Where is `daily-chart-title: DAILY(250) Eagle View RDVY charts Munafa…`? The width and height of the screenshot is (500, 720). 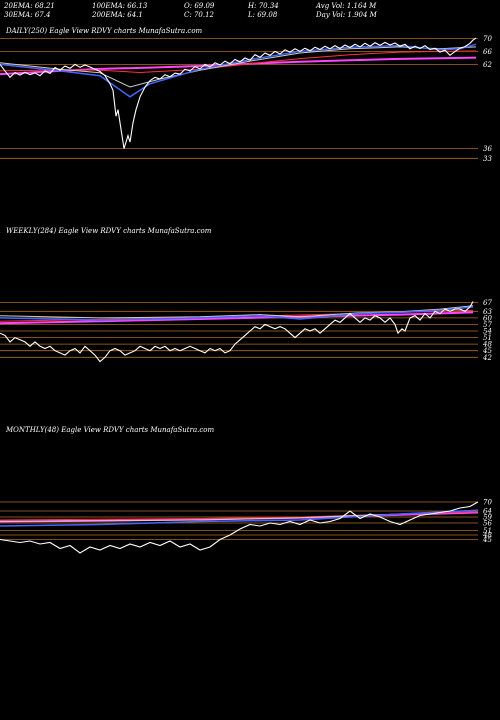
daily-chart-title: DAILY(250) Eagle View RDVY charts Munafa… is located at coordinates (104, 31).